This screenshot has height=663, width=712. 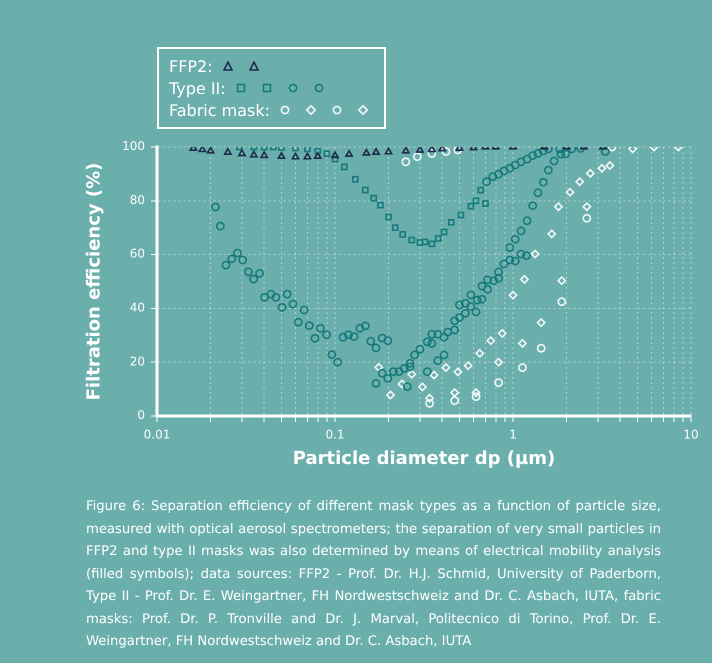 What do you see at coordinates (137, 253) in the screenshot?
I see `y-tick-label: 60` at bounding box center [137, 253].